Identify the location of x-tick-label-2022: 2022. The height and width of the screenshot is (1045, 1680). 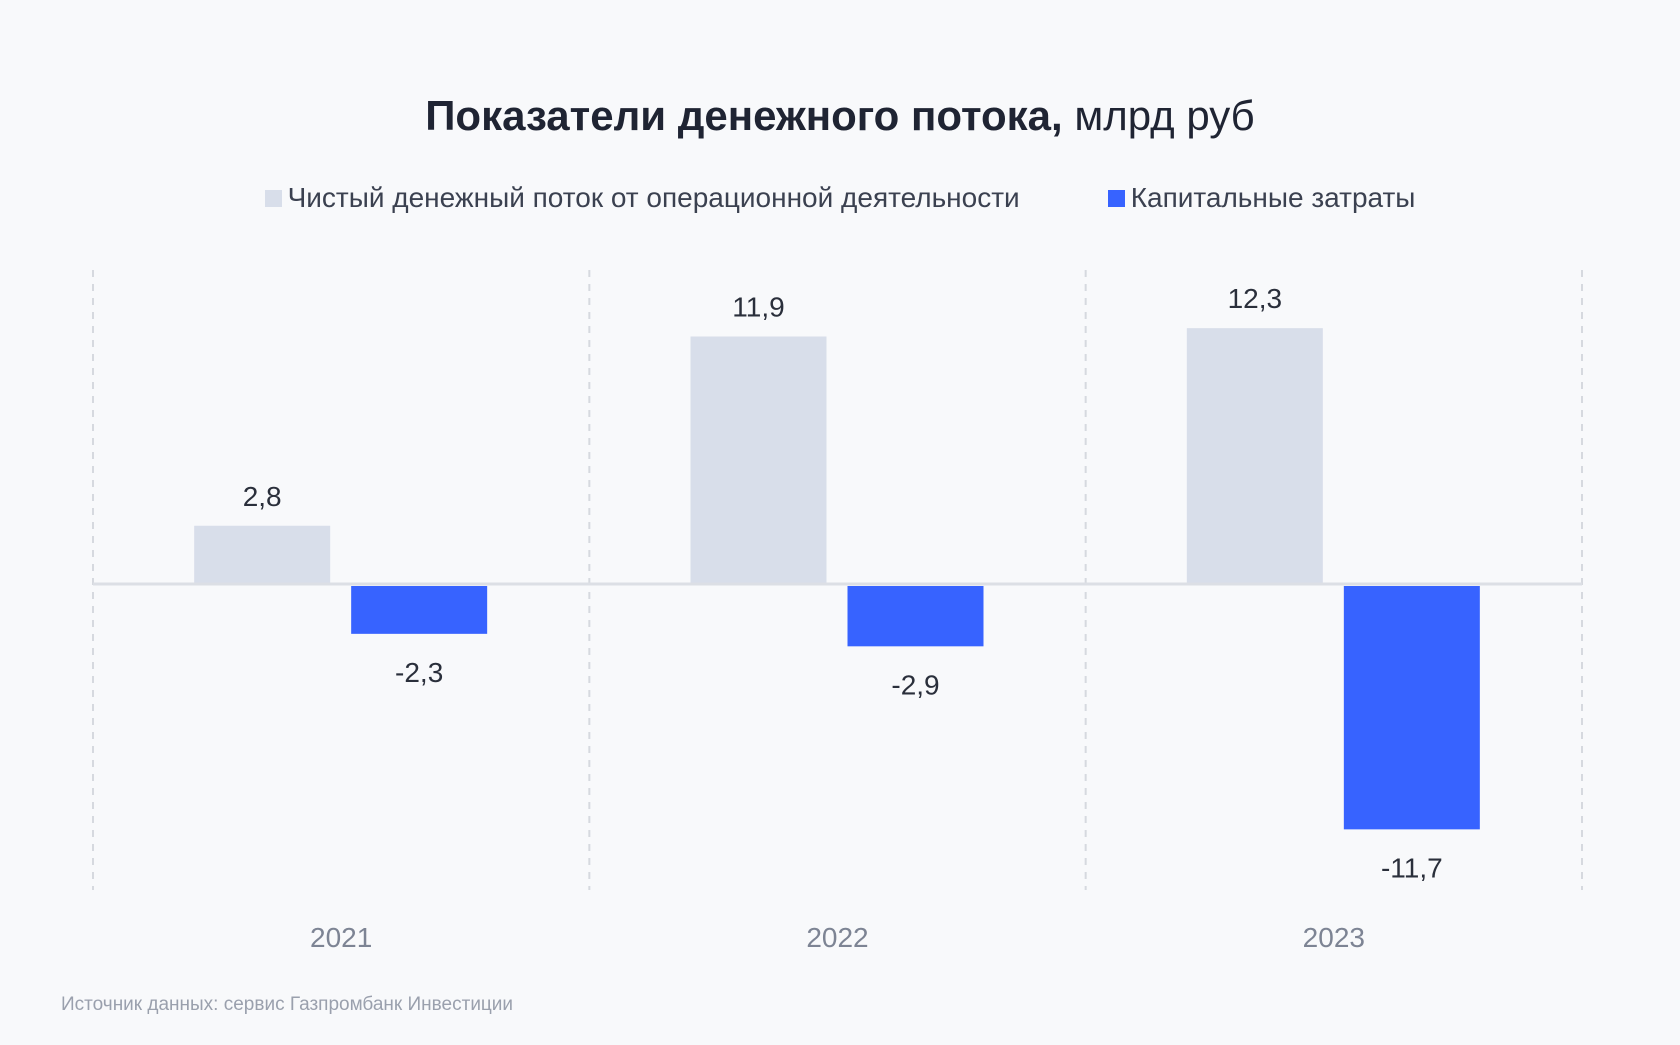
(837, 937).